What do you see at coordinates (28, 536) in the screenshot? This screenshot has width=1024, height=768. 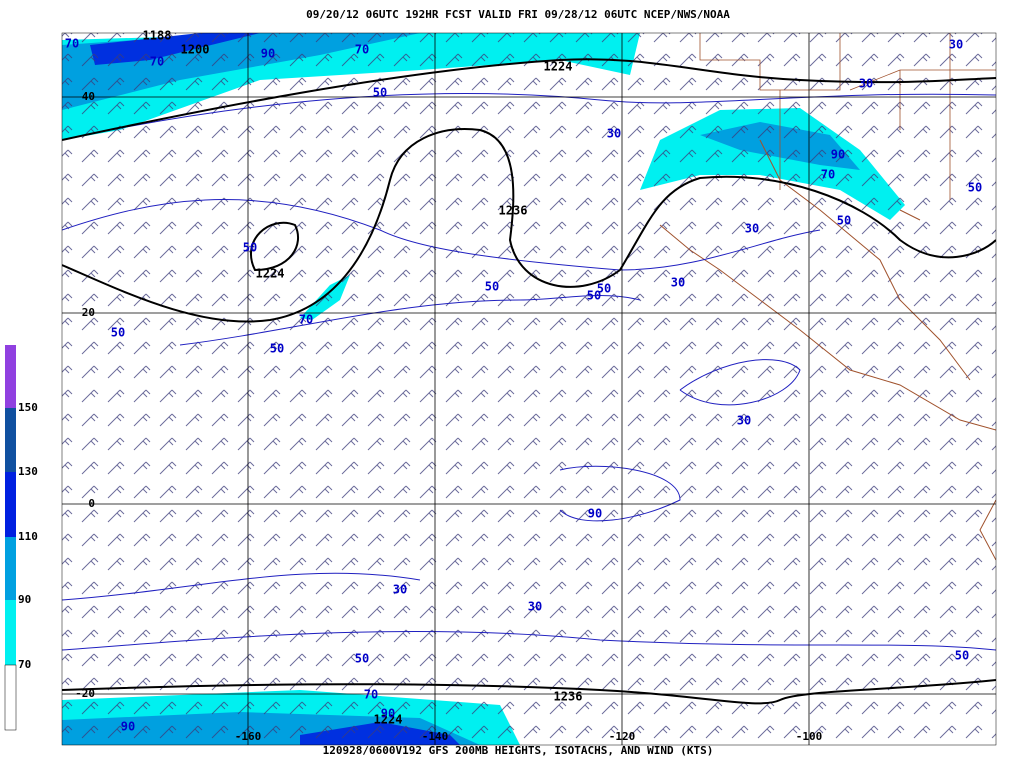 I see `legend-label: 110` at bounding box center [28, 536].